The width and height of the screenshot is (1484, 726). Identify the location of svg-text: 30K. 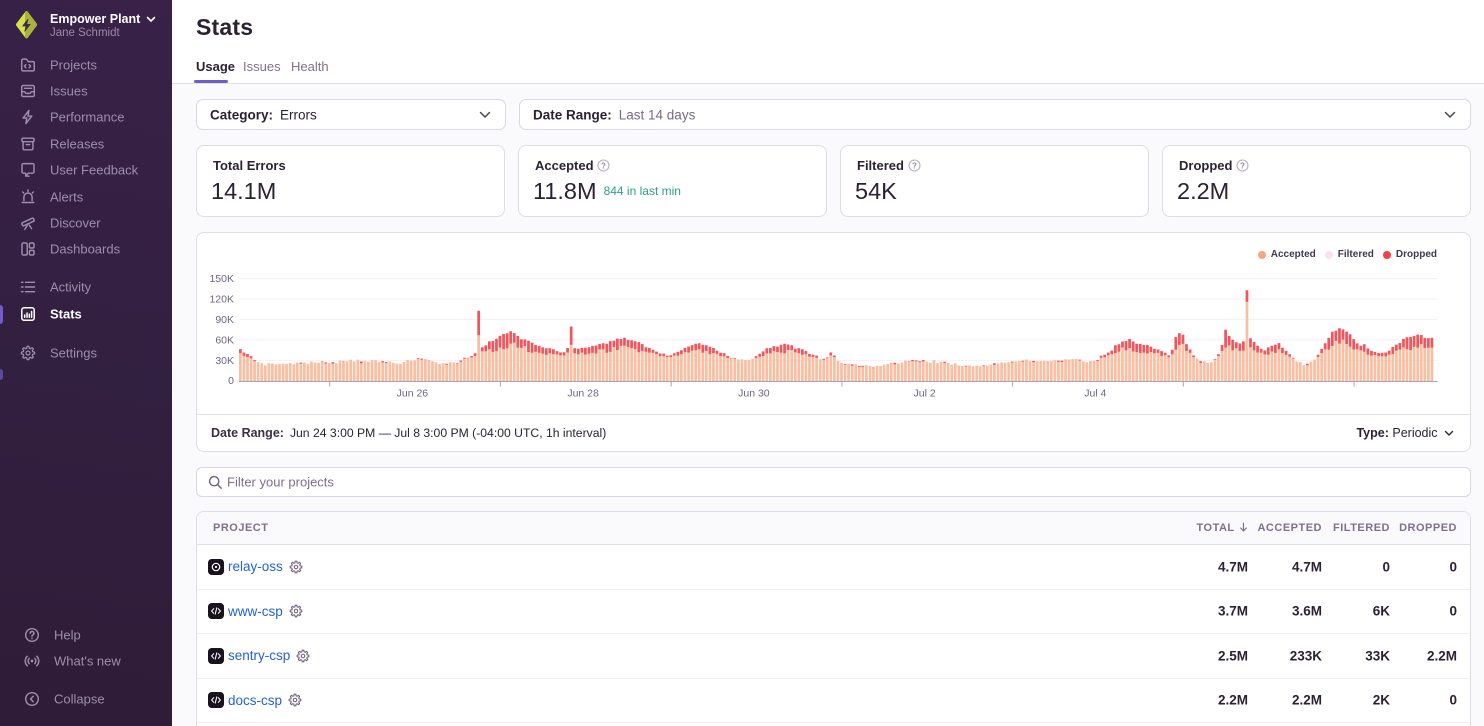
(224, 361).